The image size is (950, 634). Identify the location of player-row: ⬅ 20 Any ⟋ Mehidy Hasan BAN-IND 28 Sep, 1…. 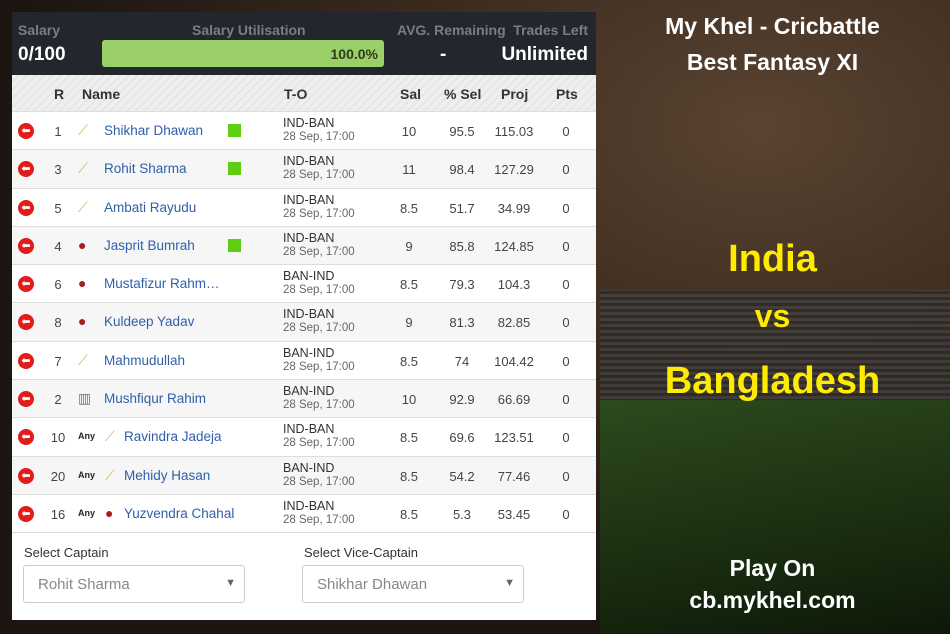
(304, 475).